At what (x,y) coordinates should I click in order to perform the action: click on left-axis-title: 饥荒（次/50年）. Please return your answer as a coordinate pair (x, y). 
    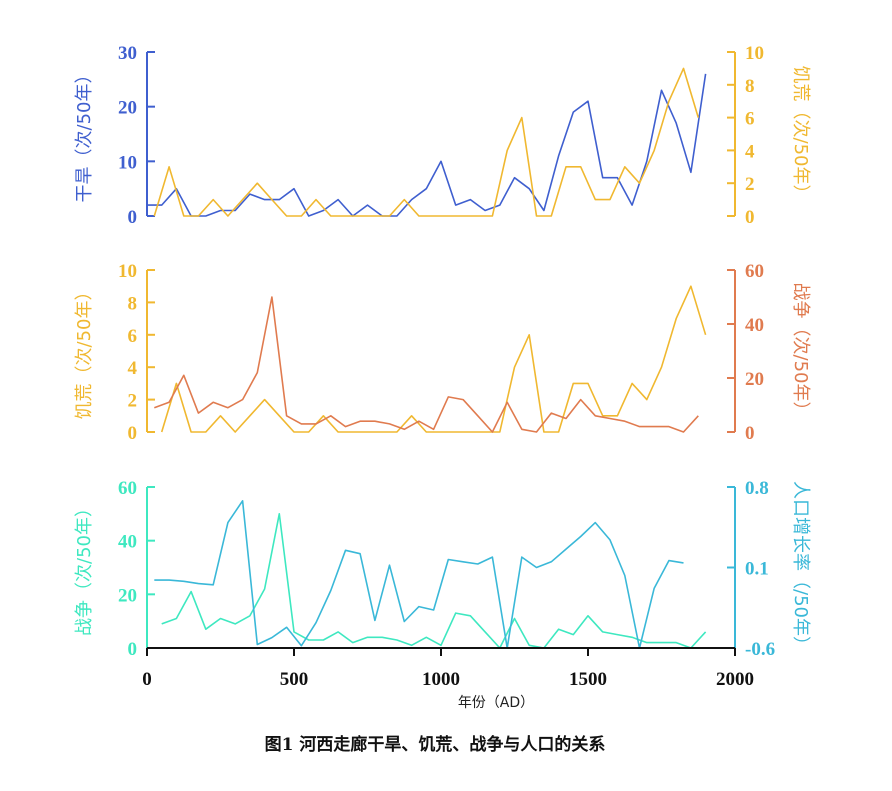
    Looking at the image, I should click on (84, 351).